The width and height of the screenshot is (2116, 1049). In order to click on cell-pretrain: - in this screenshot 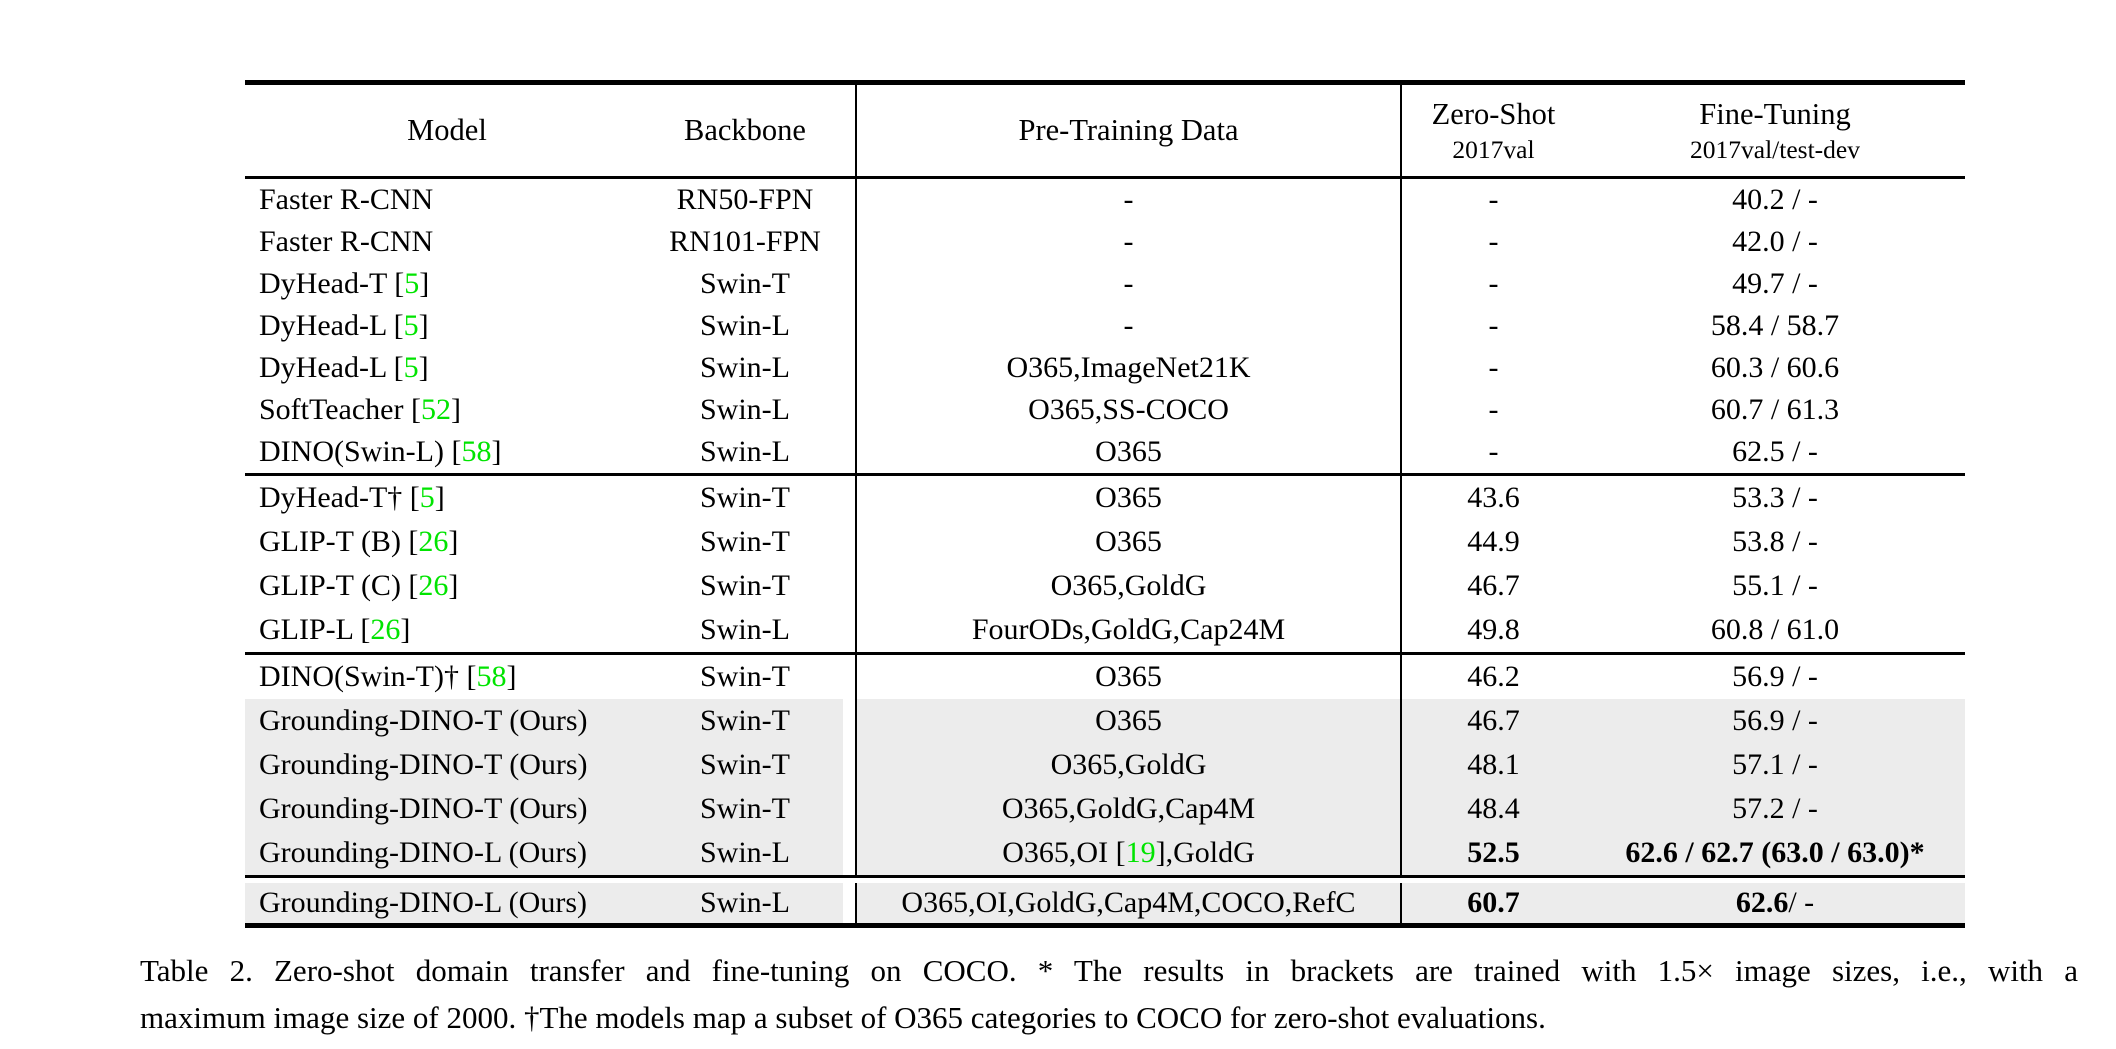, I will do `click(1127, 326)`.